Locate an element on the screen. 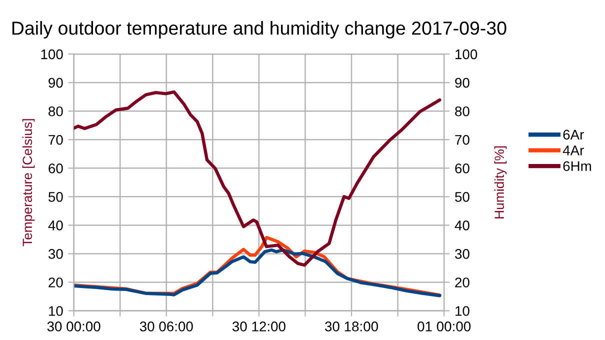 The height and width of the screenshot is (340, 605). y-axis-title: Temperature [Celsius] is located at coordinates (28, 182).